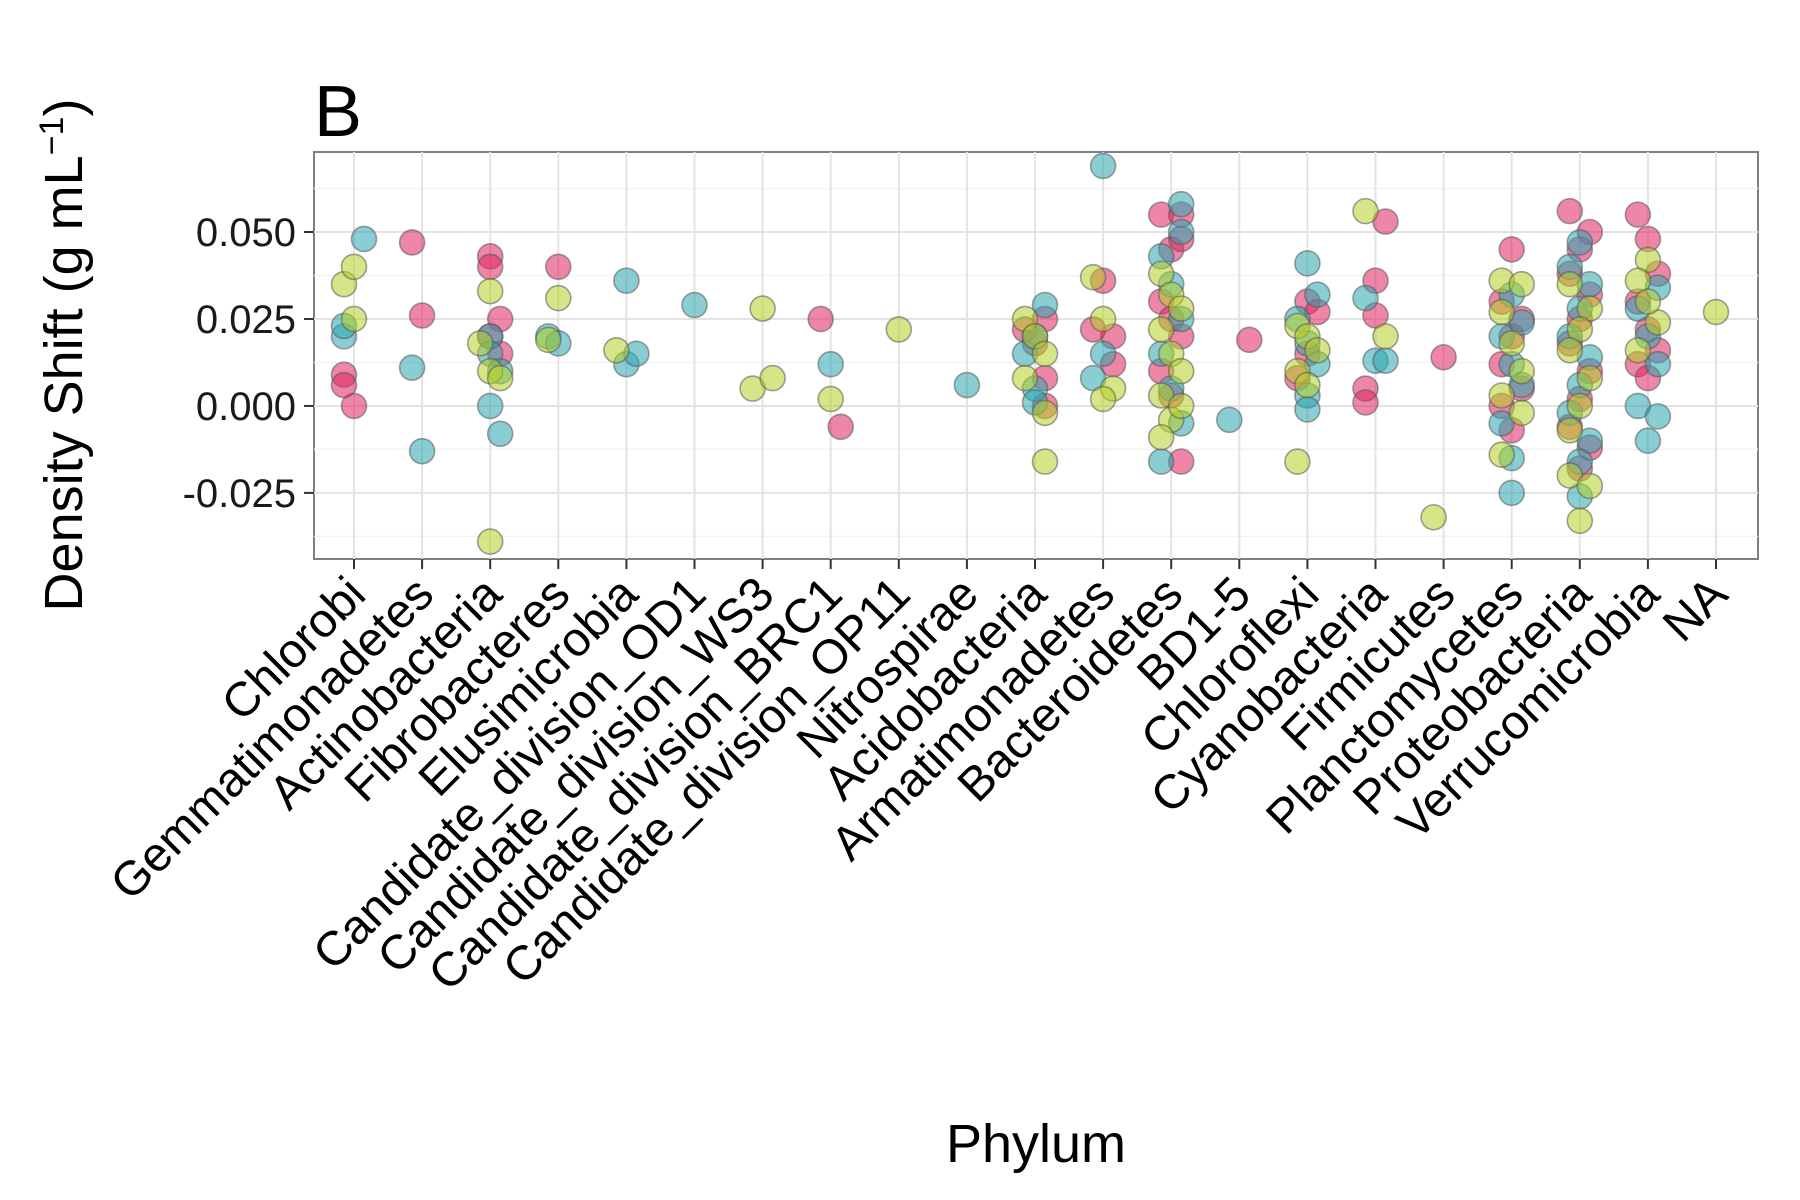 Image resolution: width=1800 pixels, height=1200 pixels. I want to click on x-tick-label: NA, so click(1695, 609).